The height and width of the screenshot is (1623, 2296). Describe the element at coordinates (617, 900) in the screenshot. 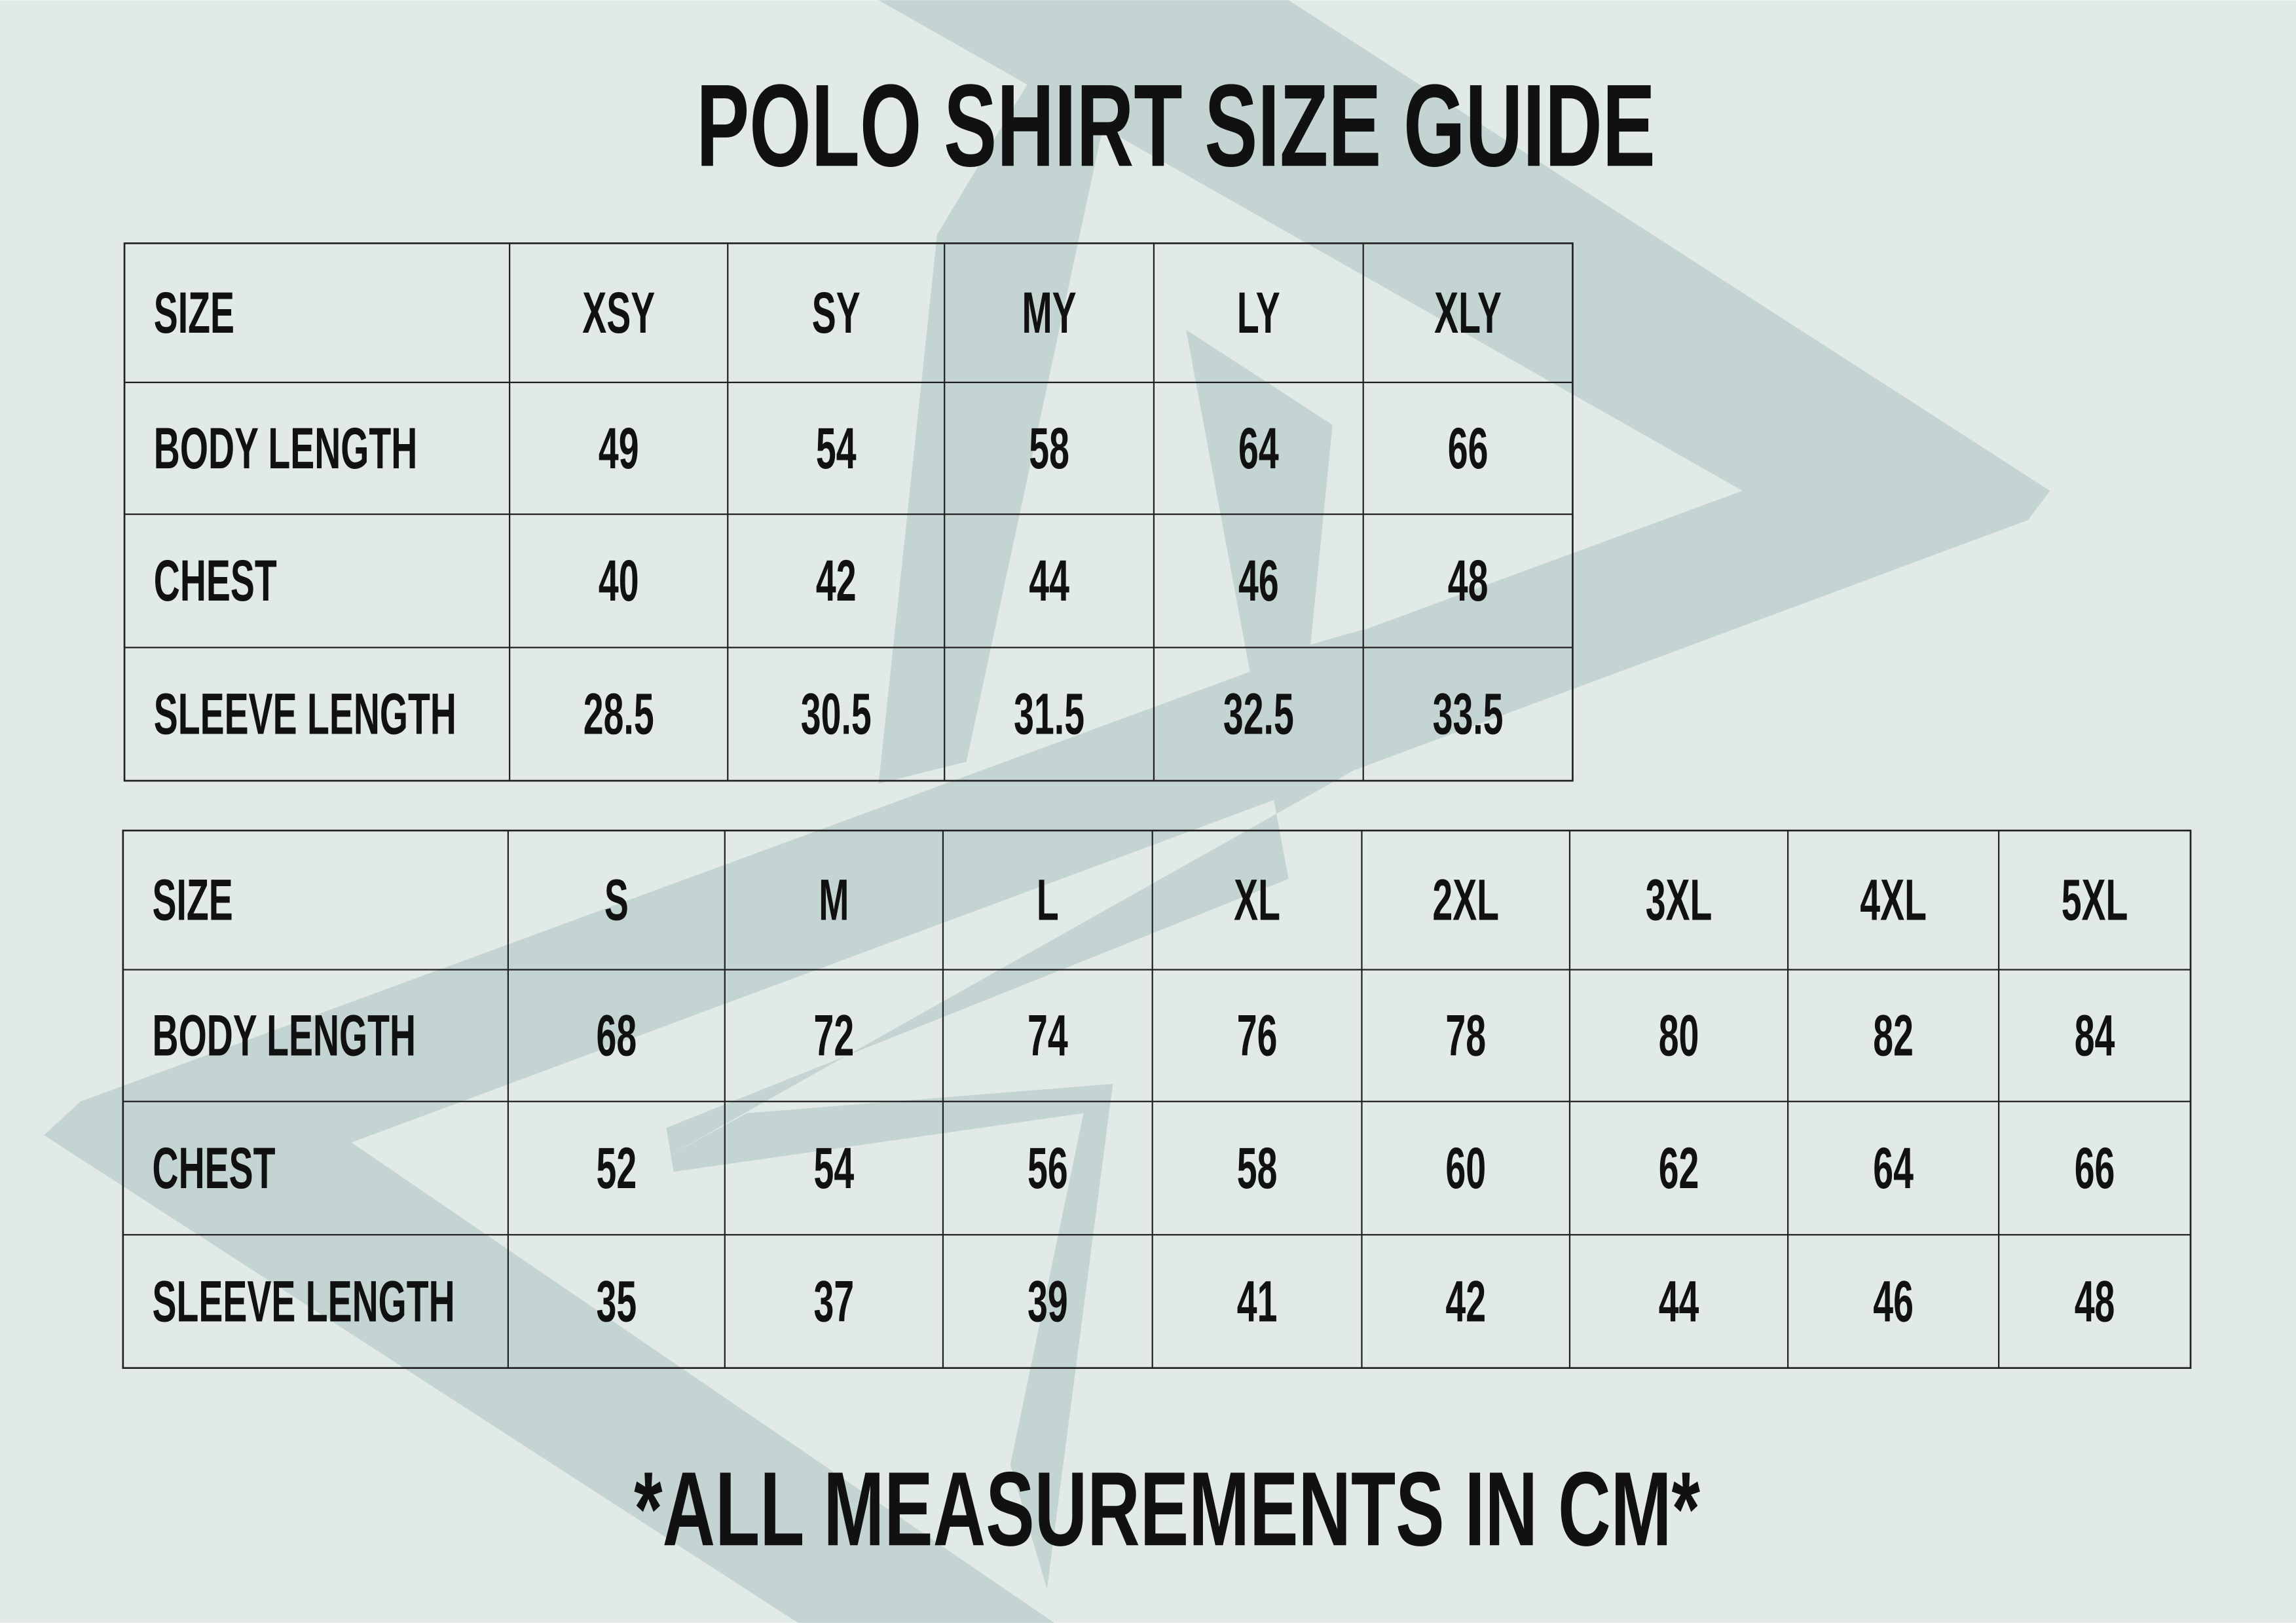

I see `cell-value: S` at that location.